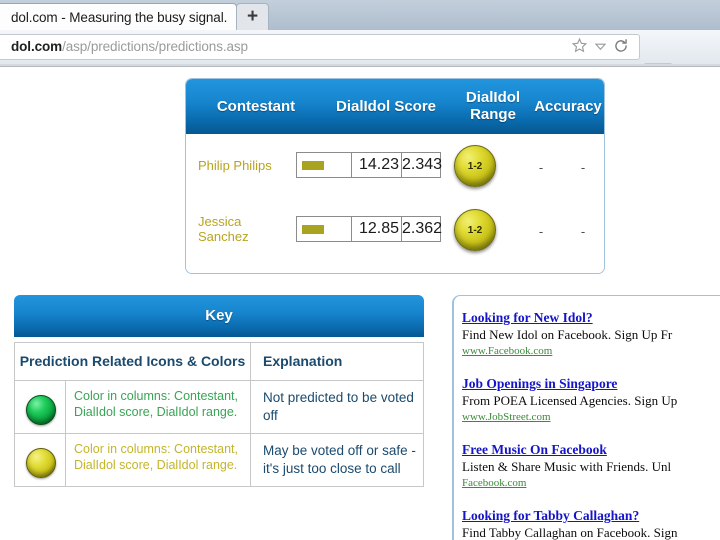 This screenshot has height=540, width=720. Describe the element at coordinates (132, 361) in the screenshot. I see `key-column-header-icons: Prediction Related Icons & Colors` at that location.